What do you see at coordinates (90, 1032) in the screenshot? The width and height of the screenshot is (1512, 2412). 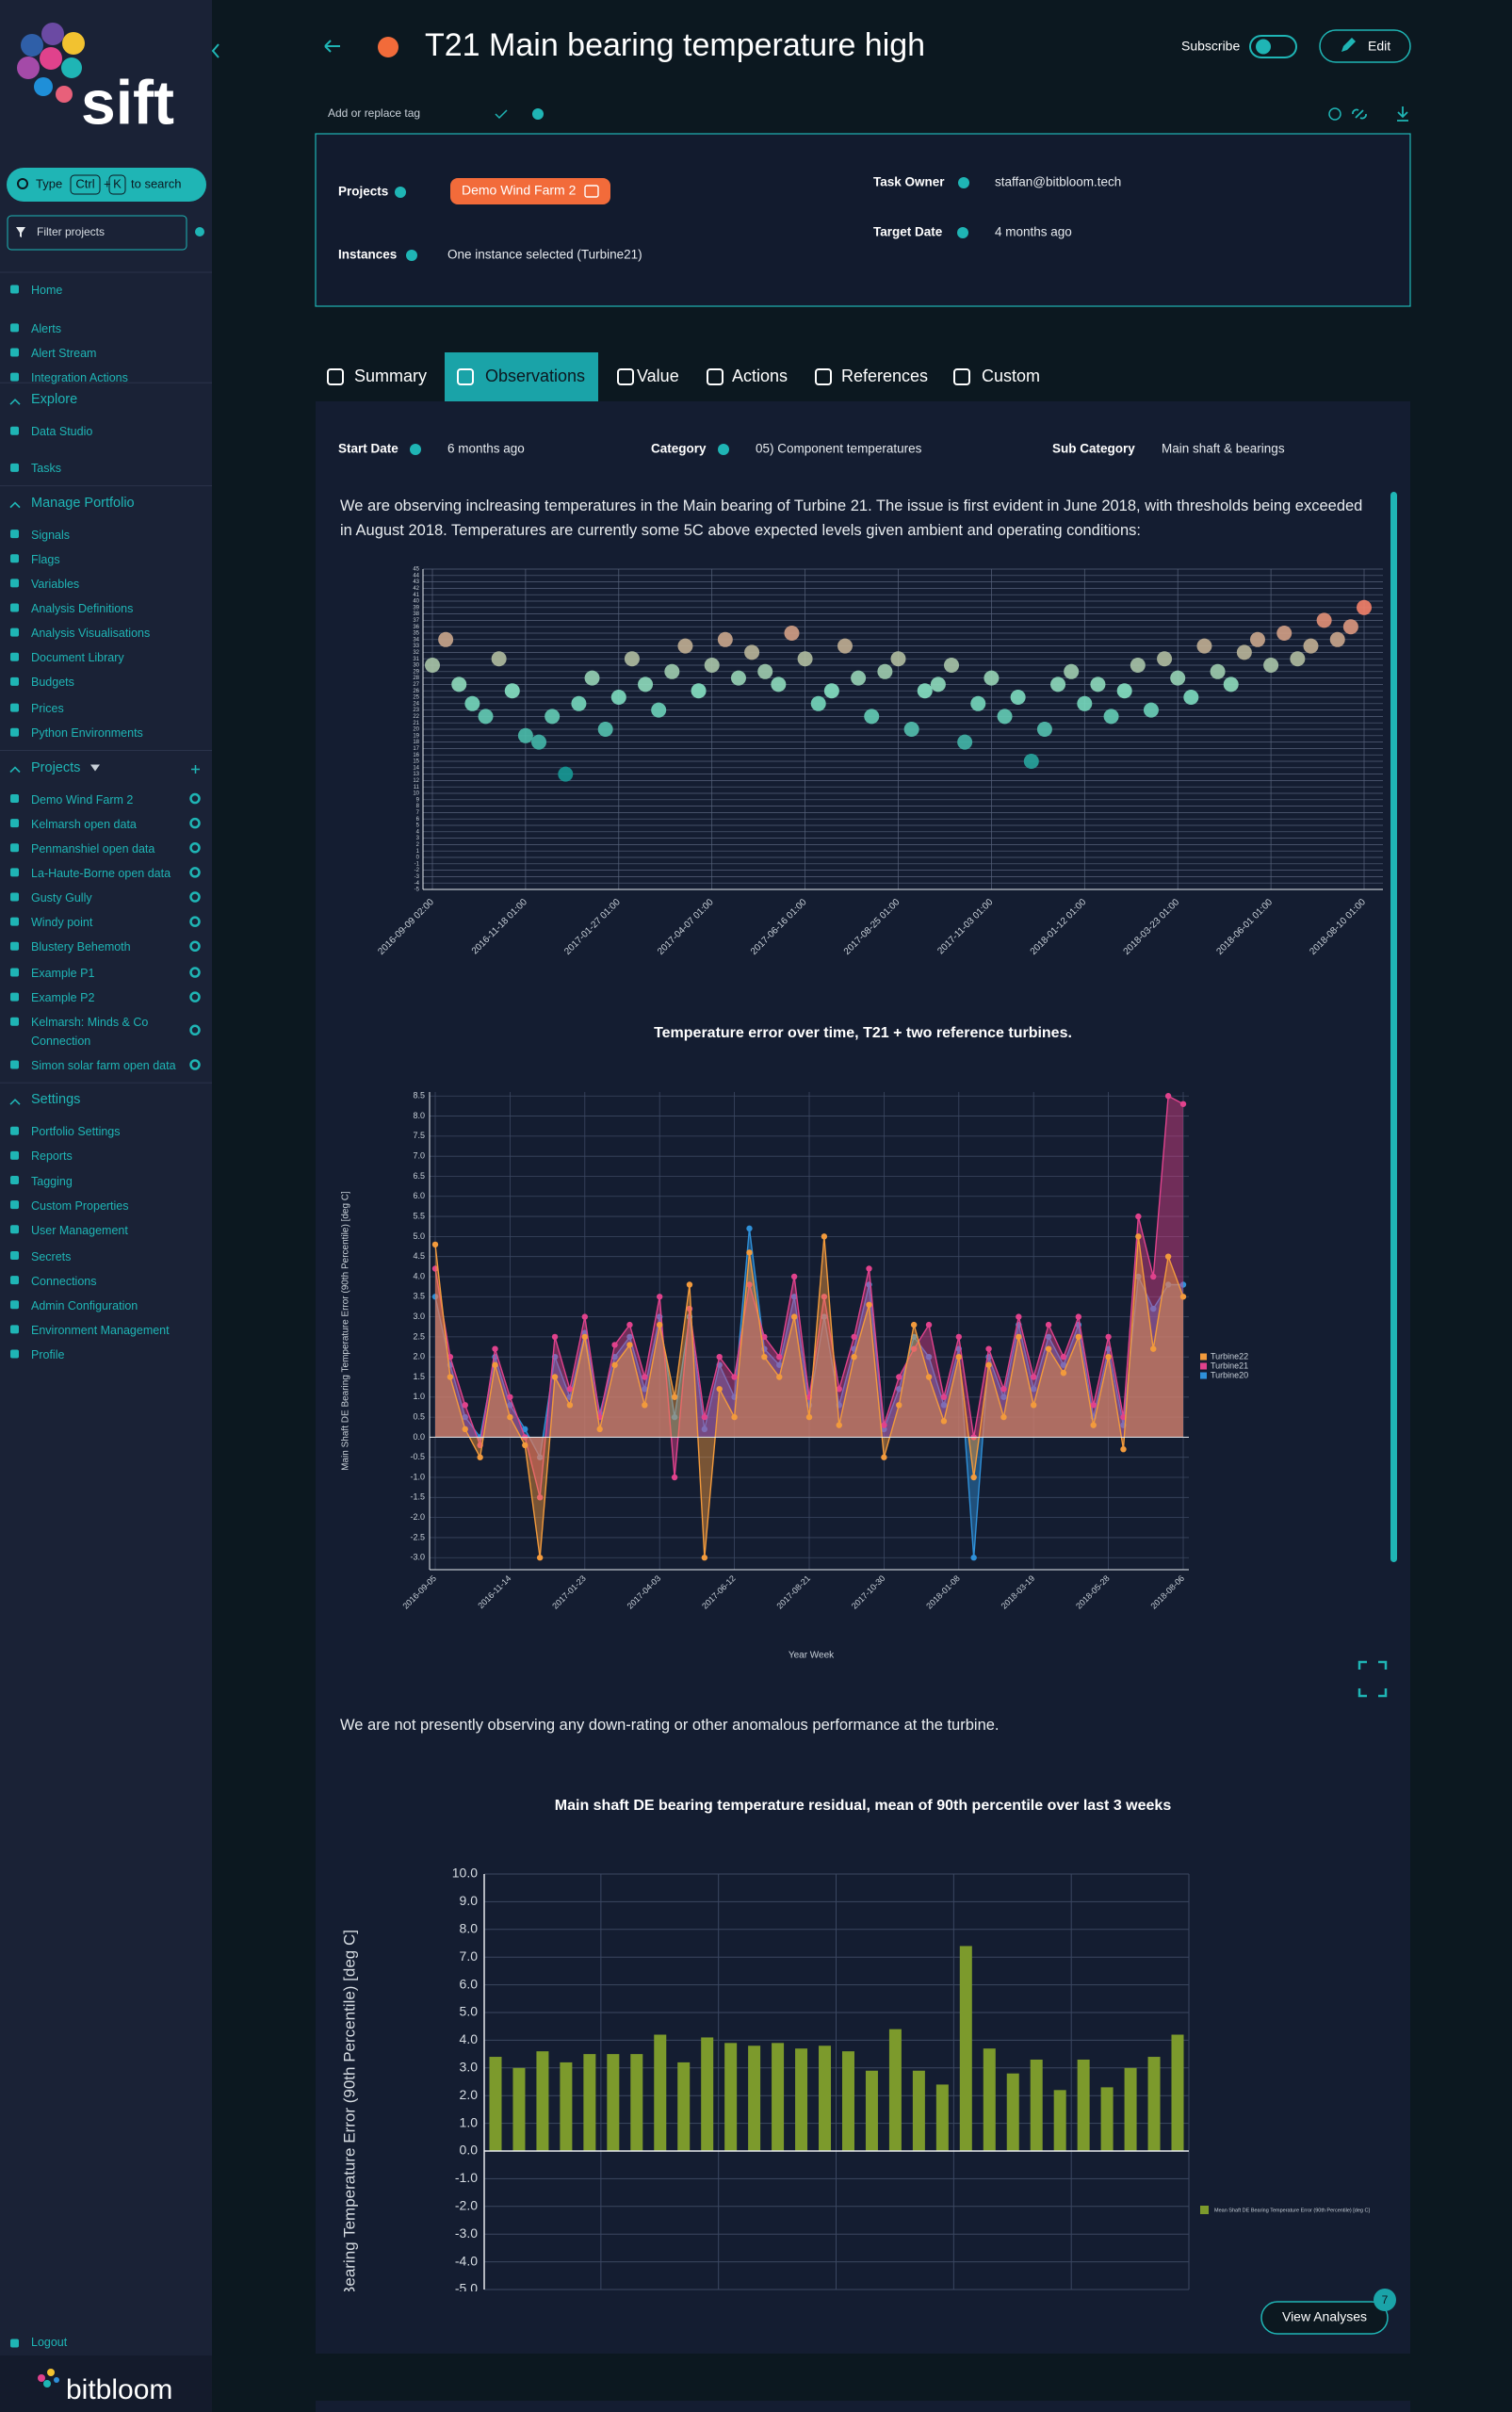 I see `nav-item: Kelmarsh: Minds & Co Connection` at bounding box center [90, 1032].